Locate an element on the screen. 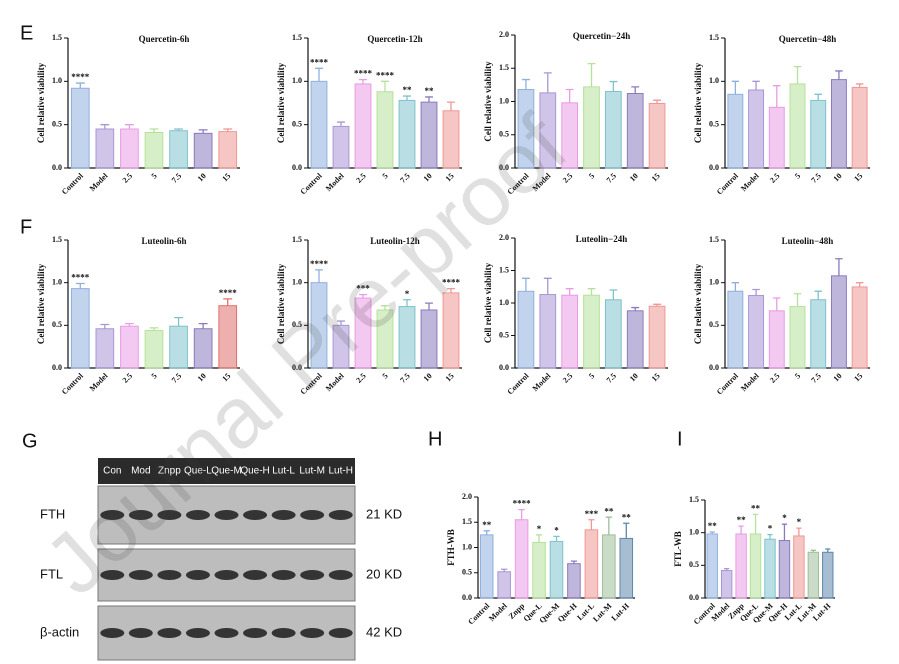  chart-title: Quercetin−48h is located at coordinates (807, 39).